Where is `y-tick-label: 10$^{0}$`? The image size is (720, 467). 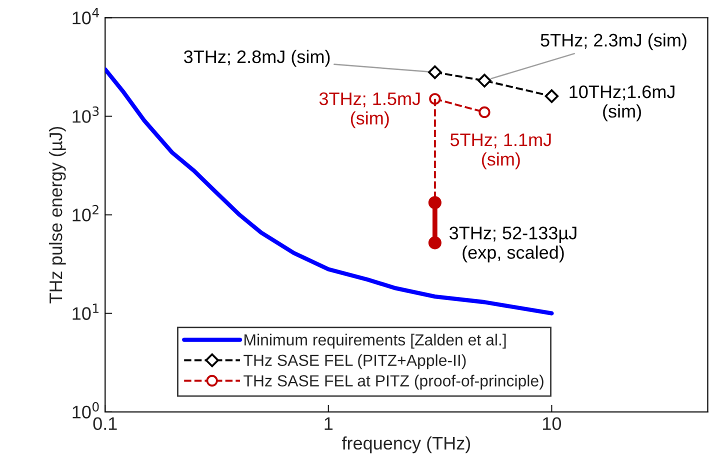 y-tick-label: 10$^{0}$ is located at coordinates (85, 410).